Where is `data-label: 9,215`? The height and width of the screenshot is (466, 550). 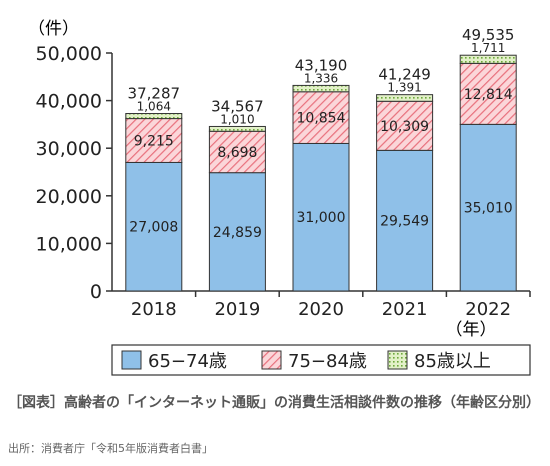
data-label: 9,215 is located at coordinates (154, 142).